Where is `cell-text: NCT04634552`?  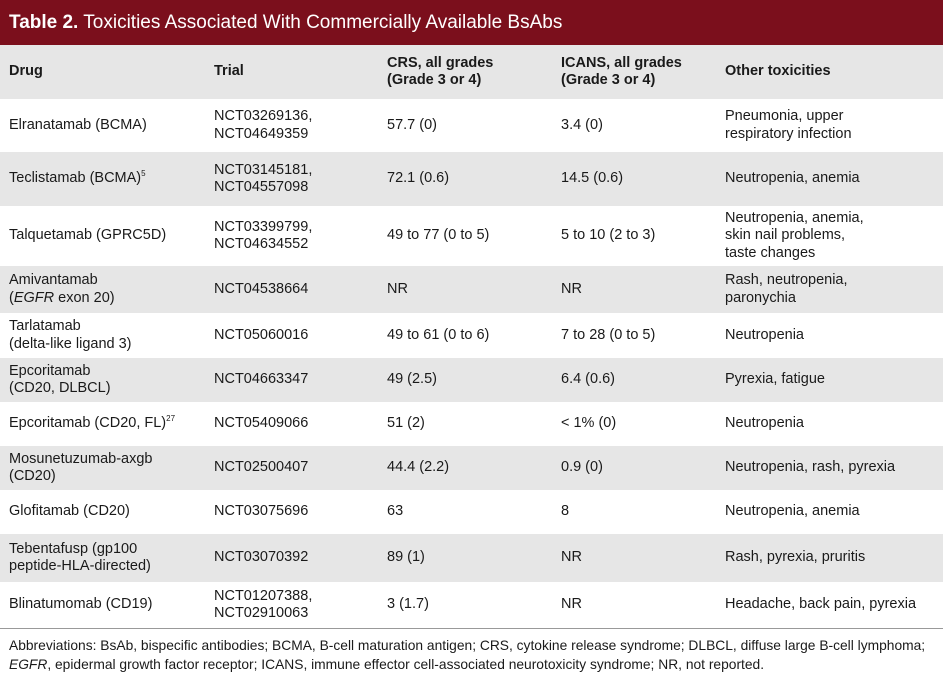 cell-text: NCT04634552 is located at coordinates (261, 244).